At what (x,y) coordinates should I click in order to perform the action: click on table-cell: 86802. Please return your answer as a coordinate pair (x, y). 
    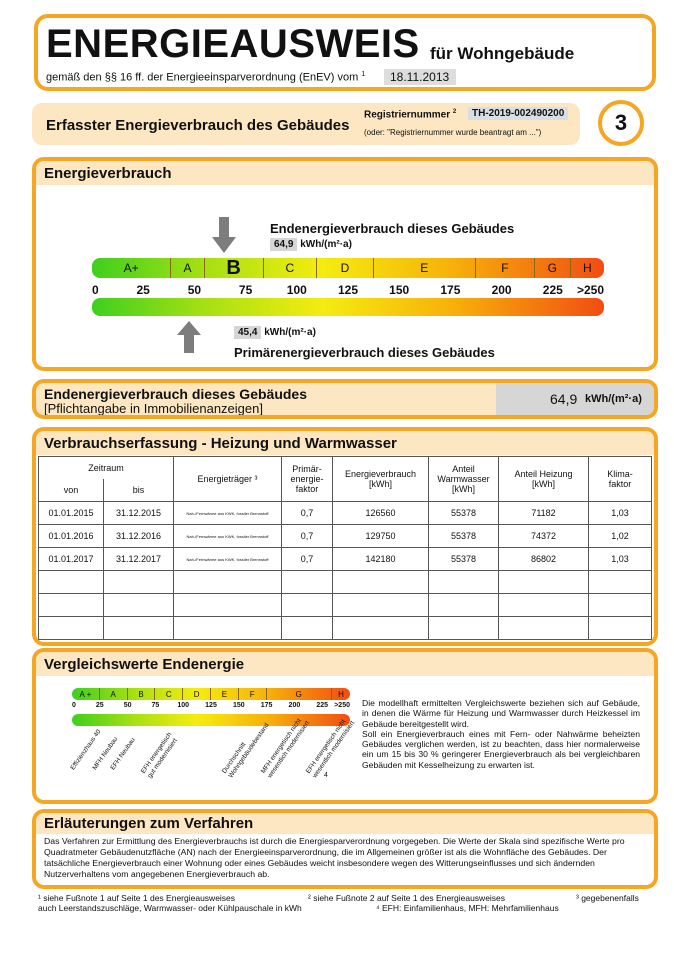
    Looking at the image, I should click on (543, 559).